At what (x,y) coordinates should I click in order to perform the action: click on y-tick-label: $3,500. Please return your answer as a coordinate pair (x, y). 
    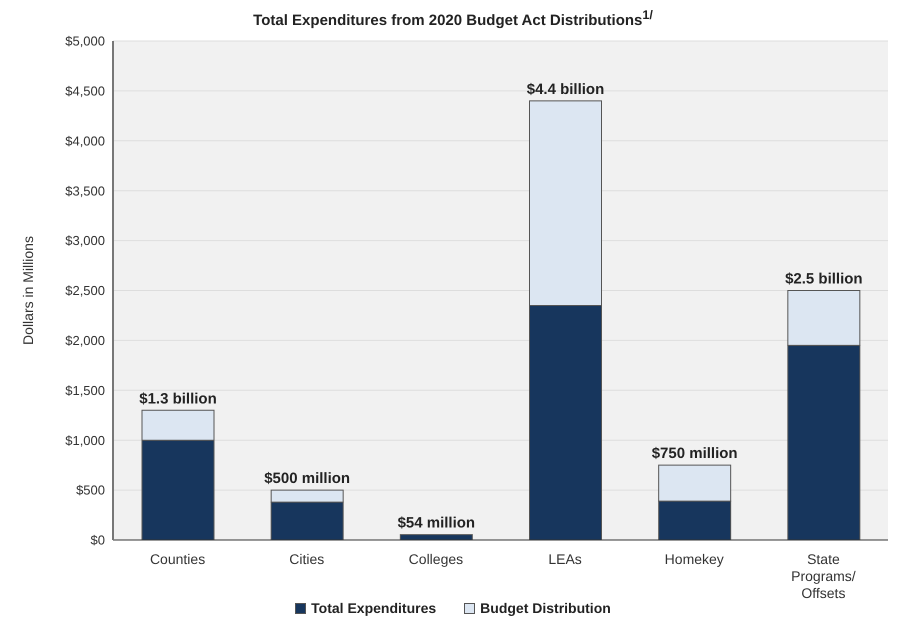
    Looking at the image, I should click on (85, 190).